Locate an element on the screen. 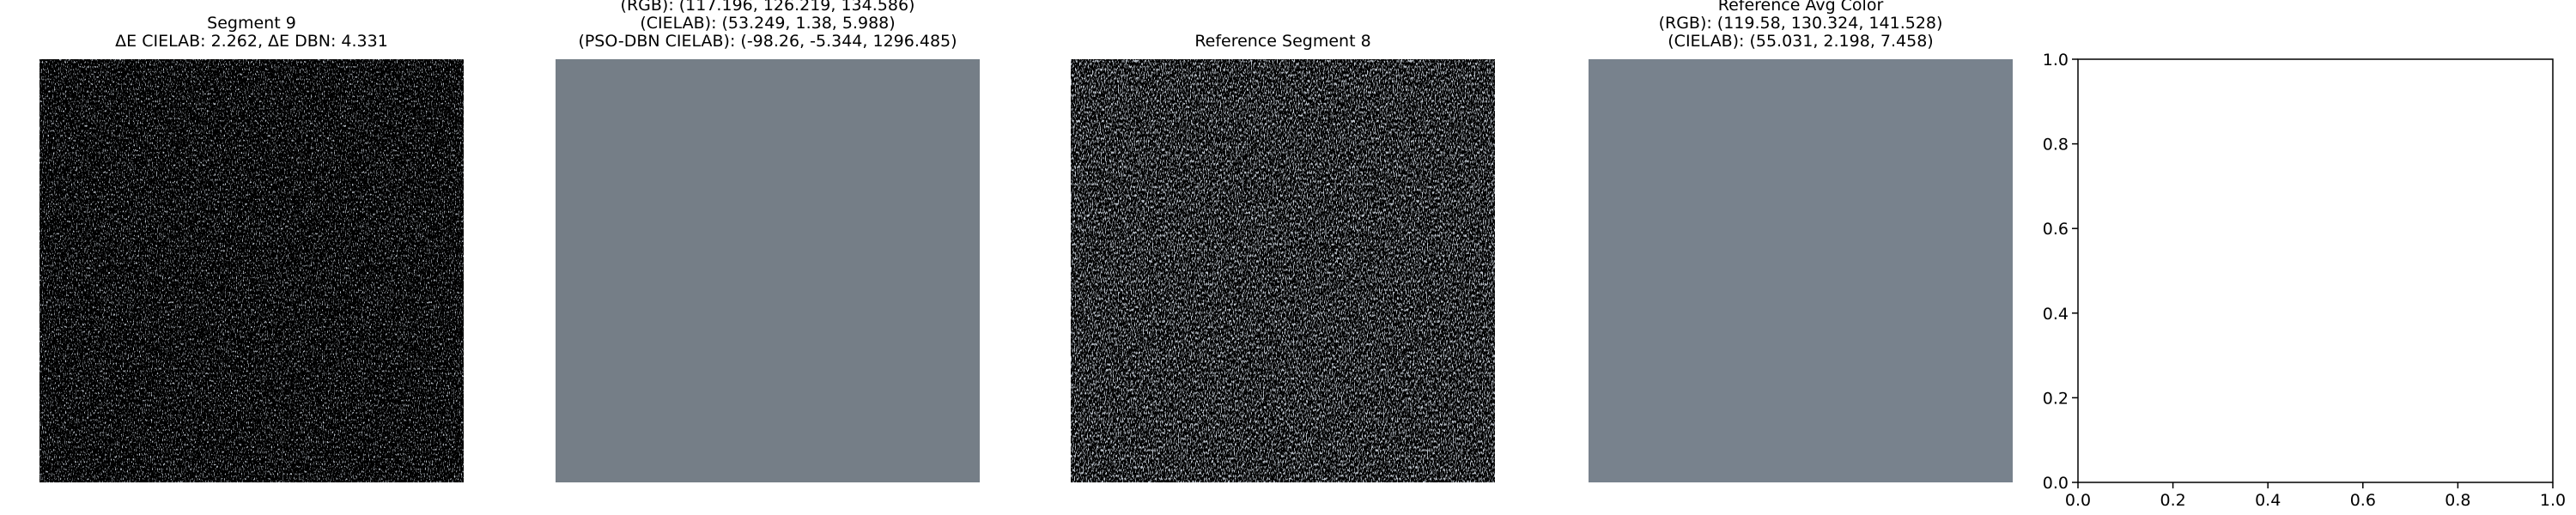 The image size is (2576, 515). x-tick-label: 0.8 is located at coordinates (2457, 500).